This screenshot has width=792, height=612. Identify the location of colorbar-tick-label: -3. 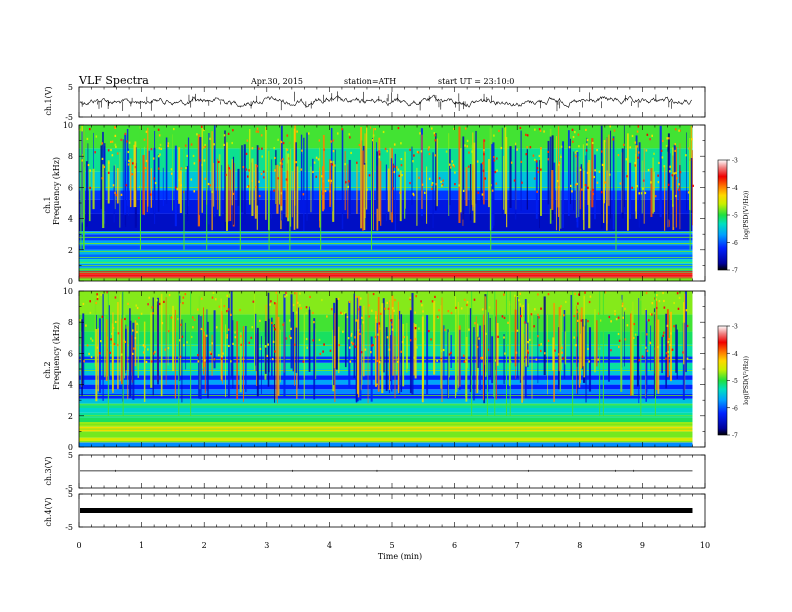
(735, 327).